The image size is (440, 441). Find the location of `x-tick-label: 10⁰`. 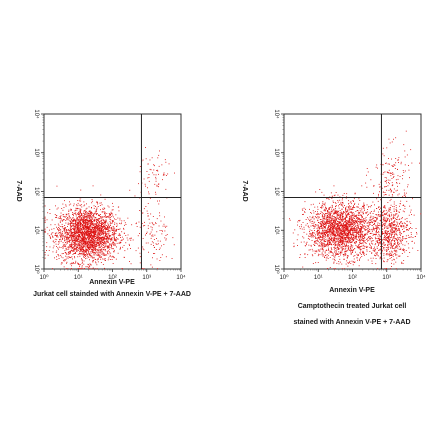

x-tick-label: 10⁰ is located at coordinates (44, 277).